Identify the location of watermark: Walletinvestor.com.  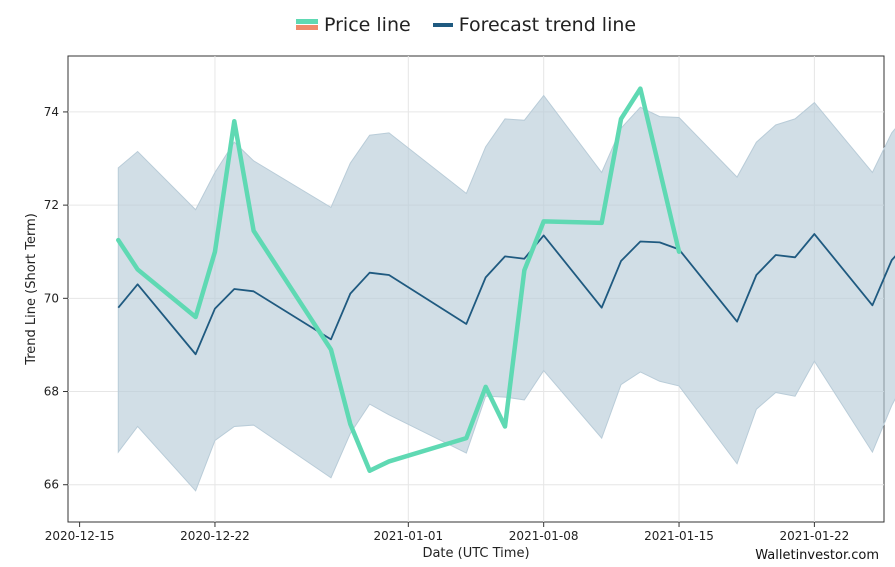
(817, 555).